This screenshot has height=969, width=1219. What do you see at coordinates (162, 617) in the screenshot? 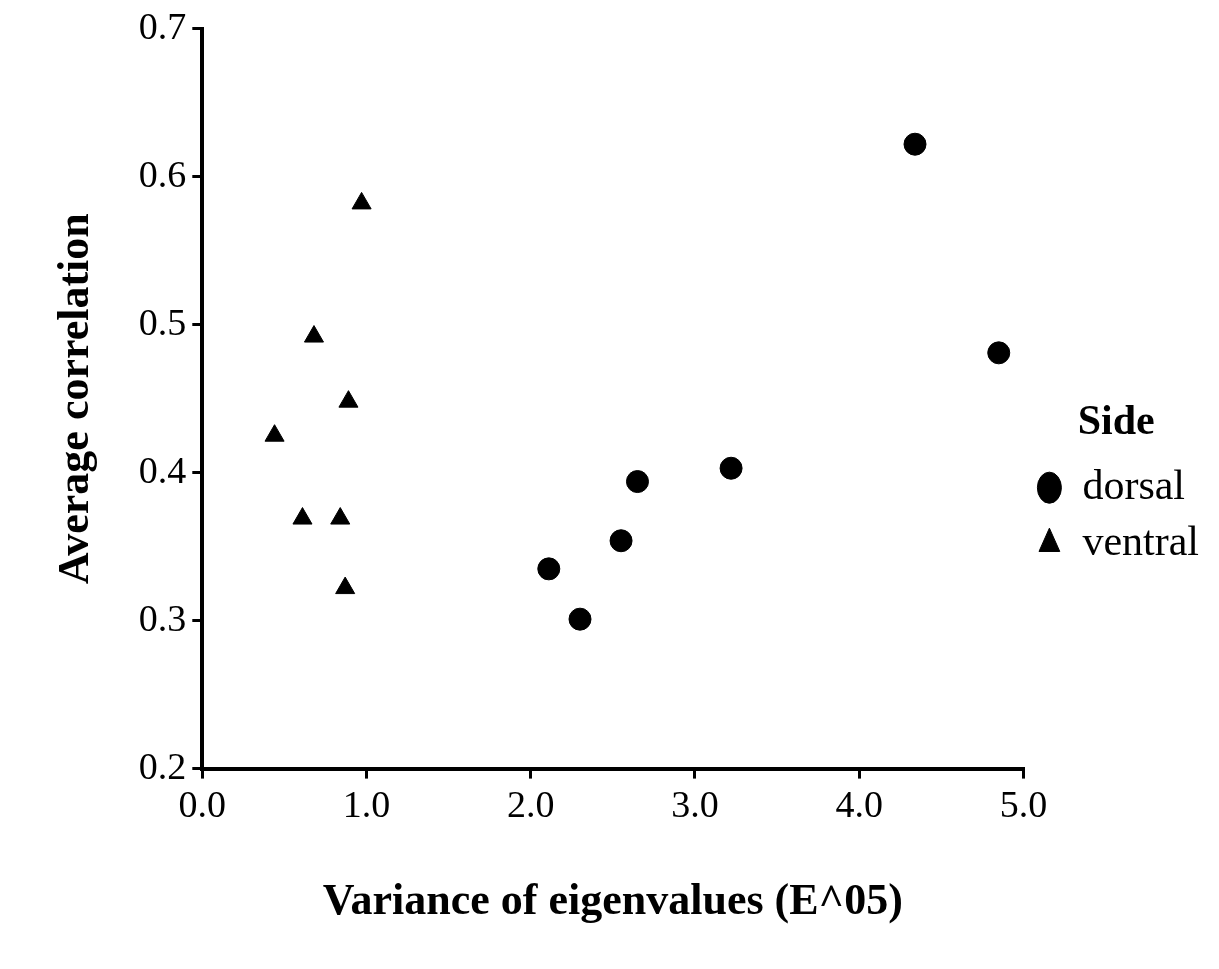
I see `y-tick-label: 0.3` at bounding box center [162, 617].